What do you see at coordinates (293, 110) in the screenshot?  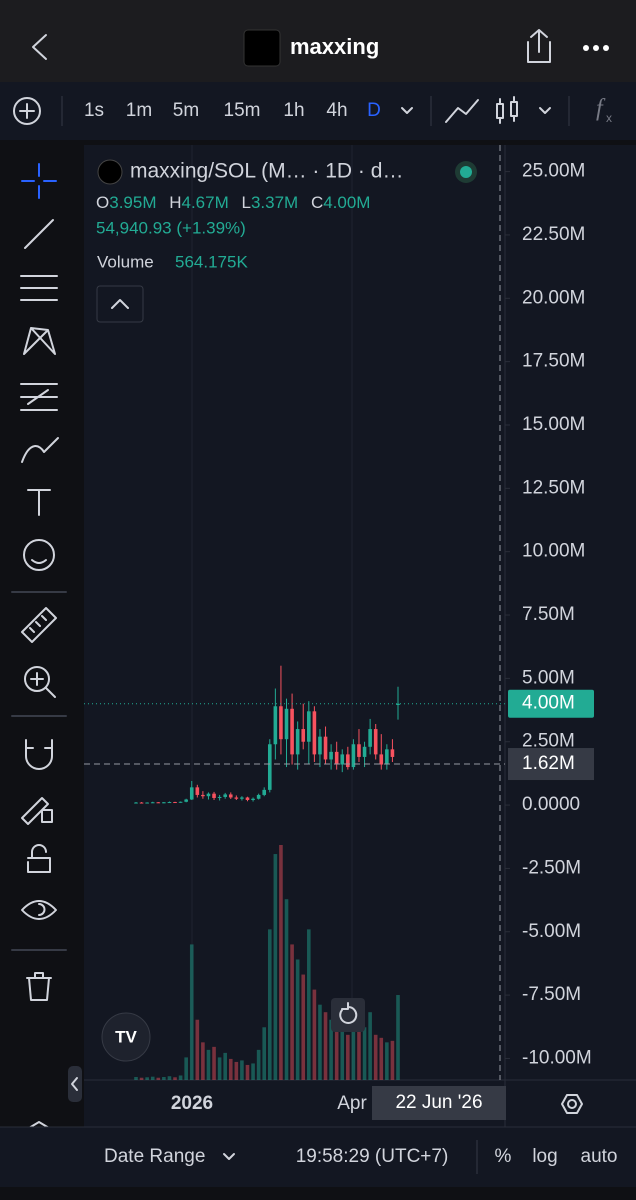 I see `interval: 1h` at bounding box center [293, 110].